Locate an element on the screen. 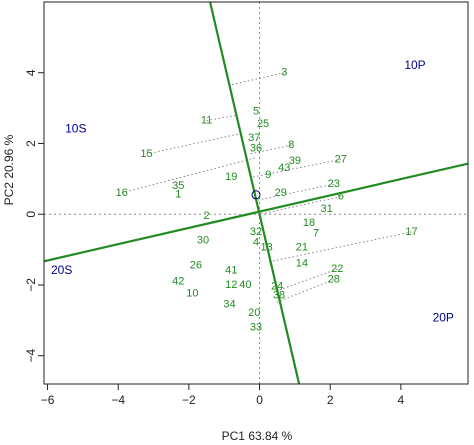  x-tick-label: −6 is located at coordinates (48, 400).